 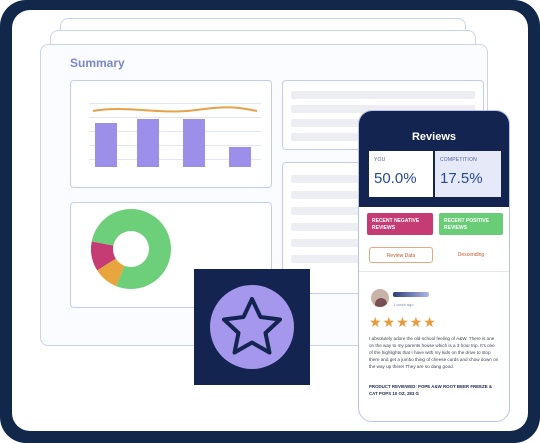 I want to click on star-badge, so click(x=252, y=327).